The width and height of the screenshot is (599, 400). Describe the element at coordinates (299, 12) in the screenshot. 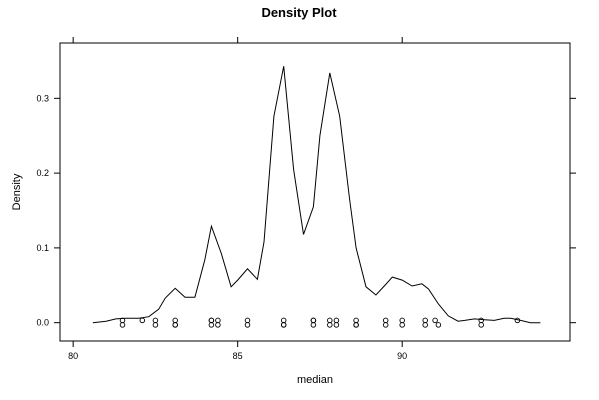

I see `chart-title: Density Plot` at that location.